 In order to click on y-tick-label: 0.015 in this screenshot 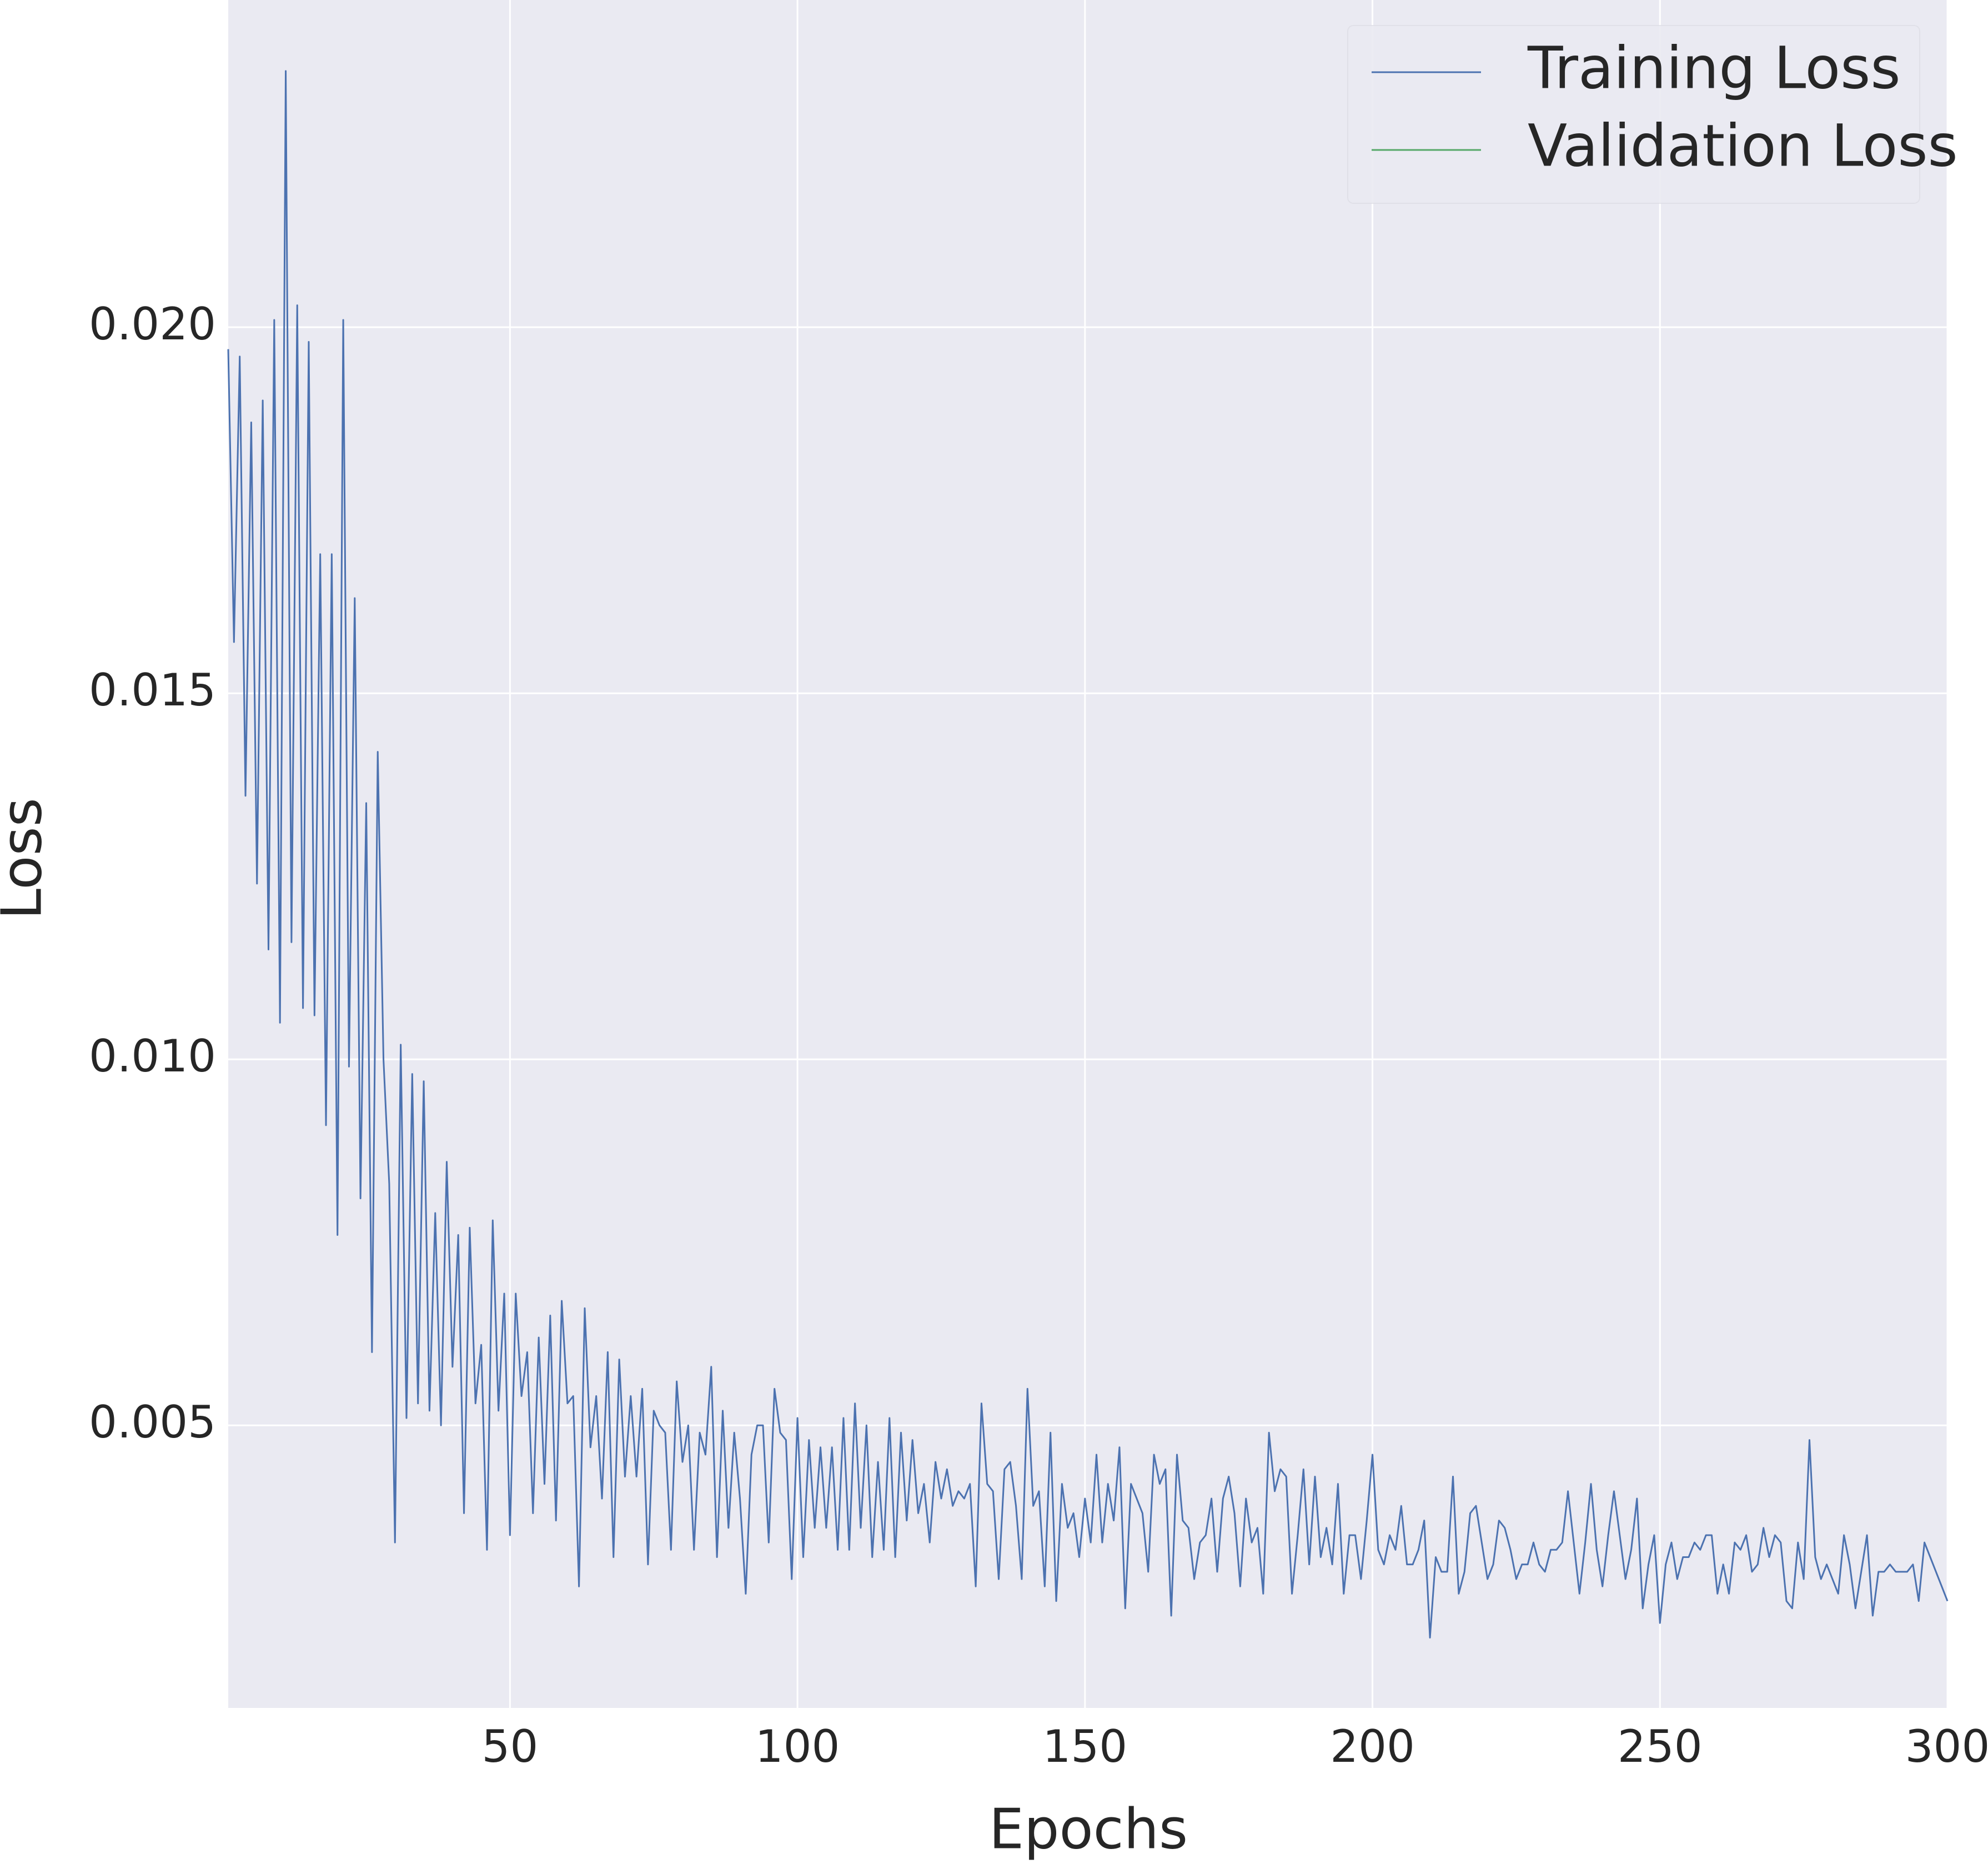, I will do `click(152, 690)`.